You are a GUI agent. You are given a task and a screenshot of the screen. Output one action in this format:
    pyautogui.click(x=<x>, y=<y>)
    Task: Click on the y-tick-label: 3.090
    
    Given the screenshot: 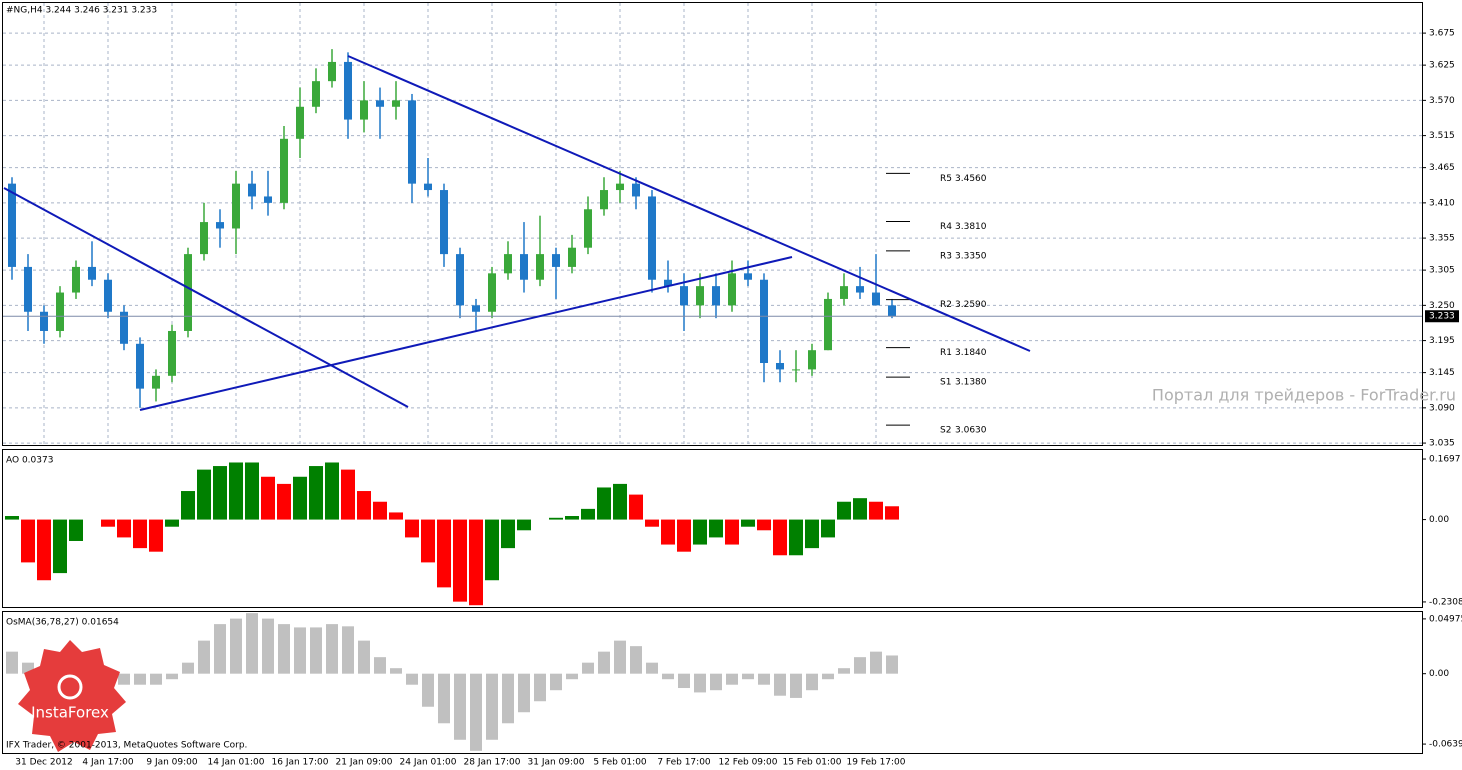 What is the action you would take?
    pyautogui.click(x=1442, y=408)
    